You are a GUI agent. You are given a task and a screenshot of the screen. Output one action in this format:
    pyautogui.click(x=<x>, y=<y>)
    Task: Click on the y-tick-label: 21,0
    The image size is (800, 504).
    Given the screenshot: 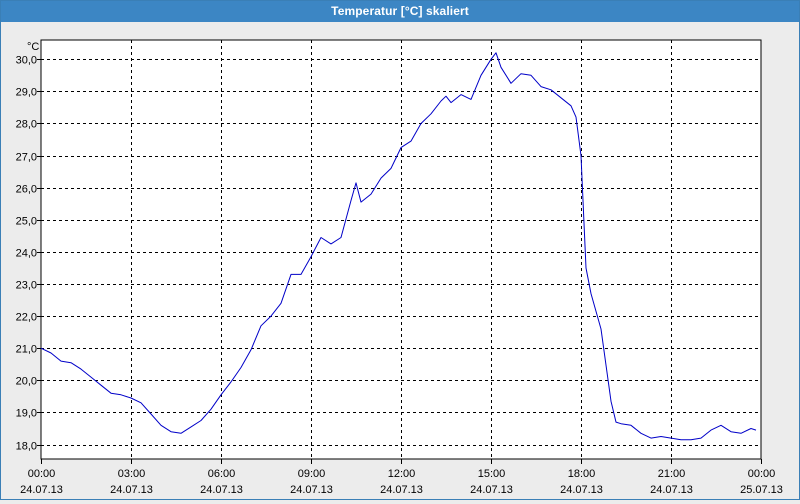 What is the action you would take?
    pyautogui.click(x=26, y=350)
    